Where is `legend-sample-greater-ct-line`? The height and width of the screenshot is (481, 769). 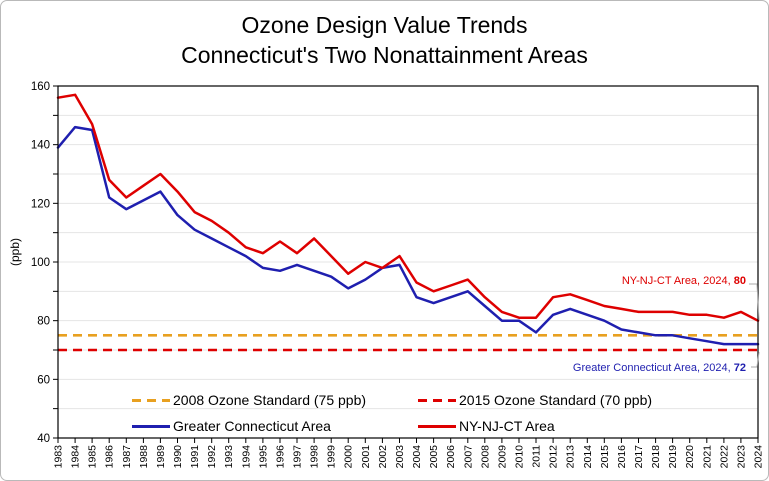 legend-sample-greater-ct-line is located at coordinates (151, 426).